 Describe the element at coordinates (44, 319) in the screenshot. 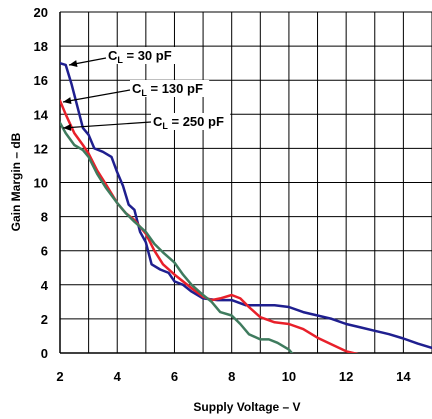

I see `y-tick-label: 2` at that location.